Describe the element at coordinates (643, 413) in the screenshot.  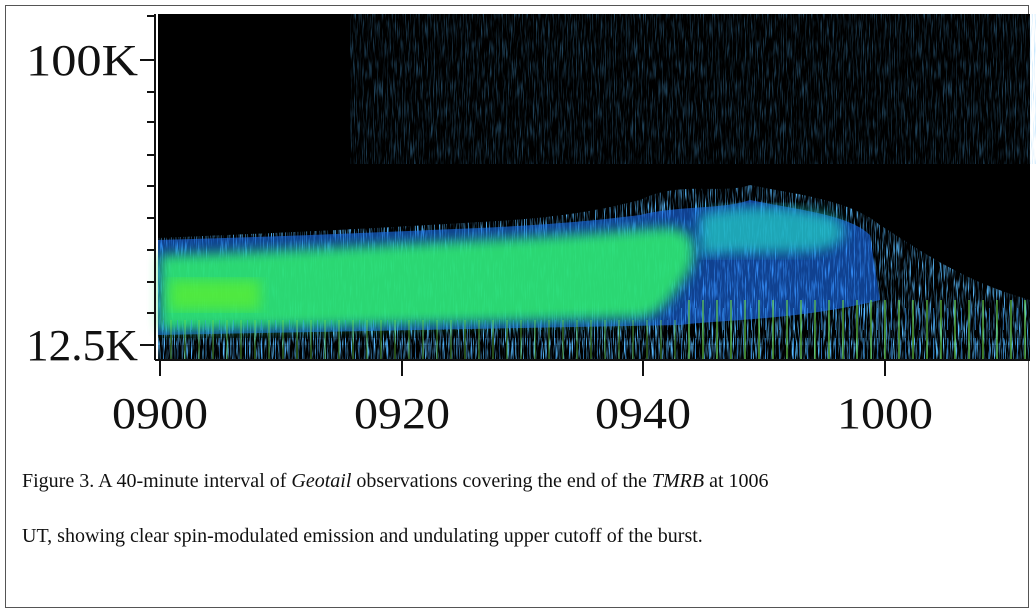
I see `x-tick-label: 0940` at that location.